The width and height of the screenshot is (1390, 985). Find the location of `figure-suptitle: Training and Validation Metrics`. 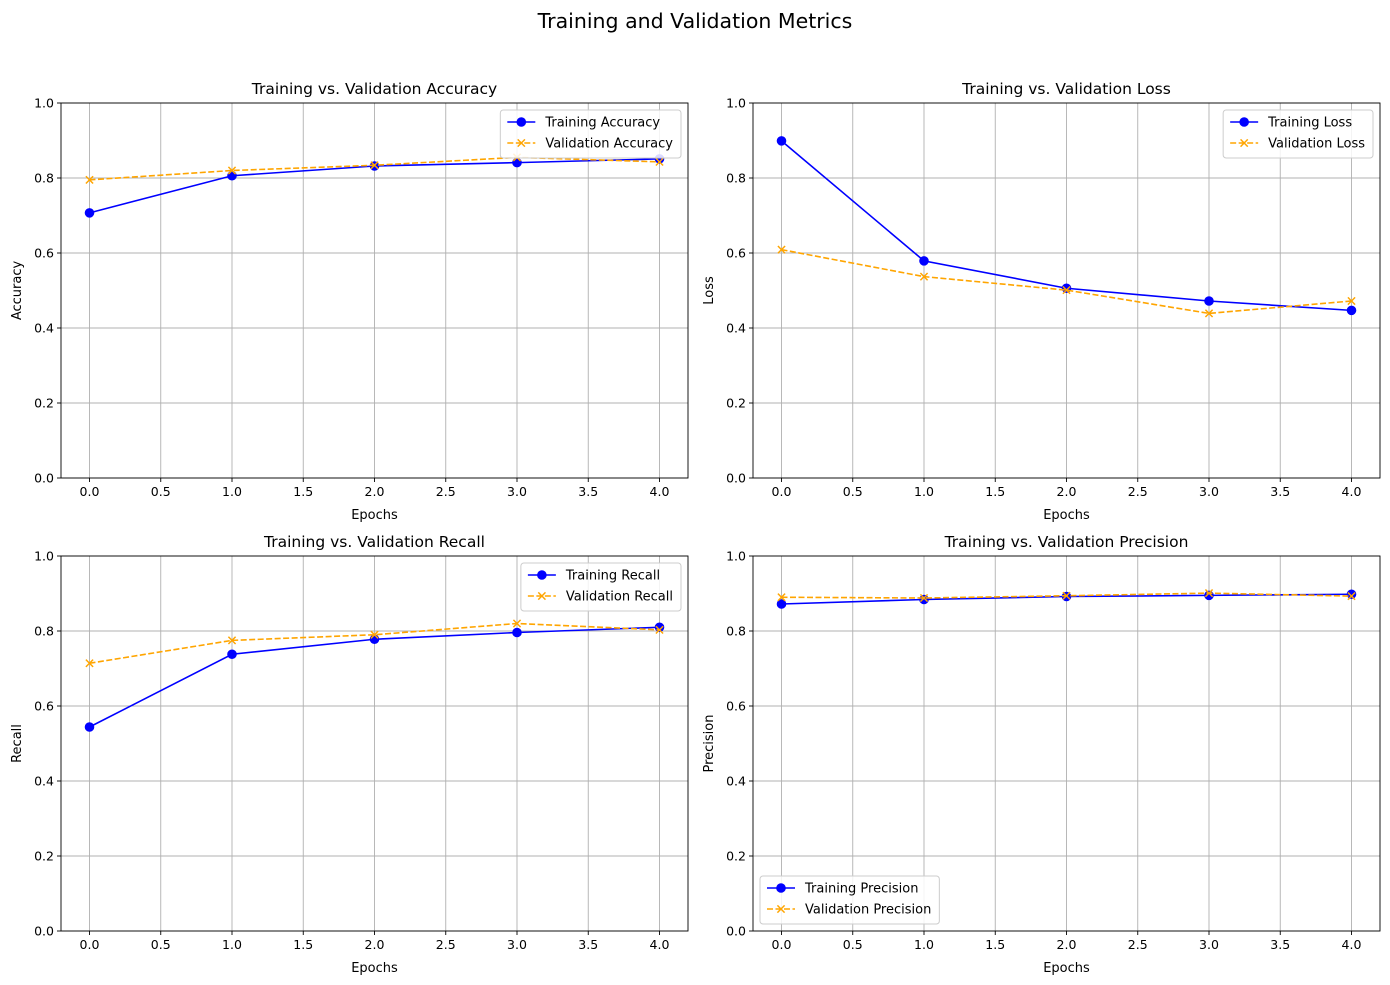

figure-suptitle: Training and Validation Metrics is located at coordinates (695, 21).